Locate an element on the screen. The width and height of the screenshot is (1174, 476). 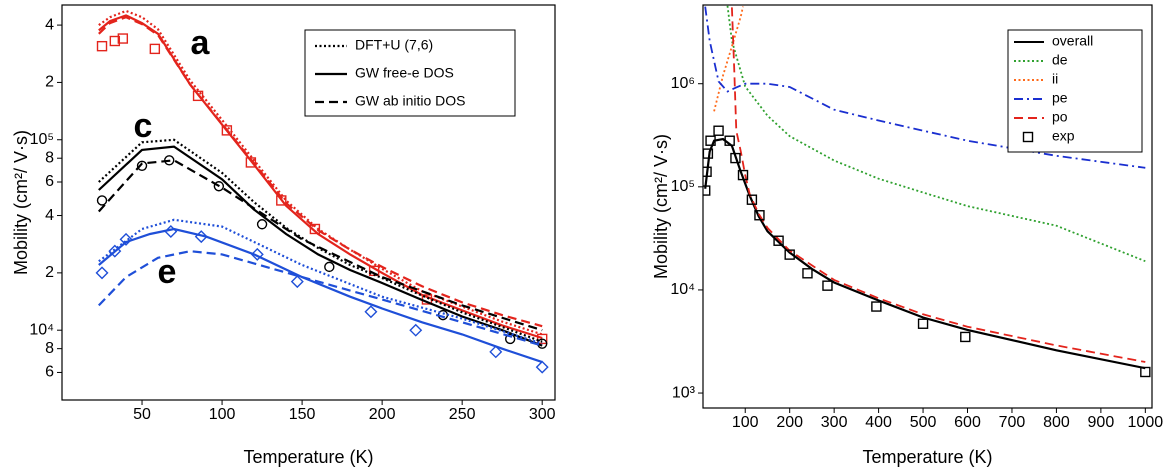
x-tick-label: 600 is located at coordinates (967, 422).